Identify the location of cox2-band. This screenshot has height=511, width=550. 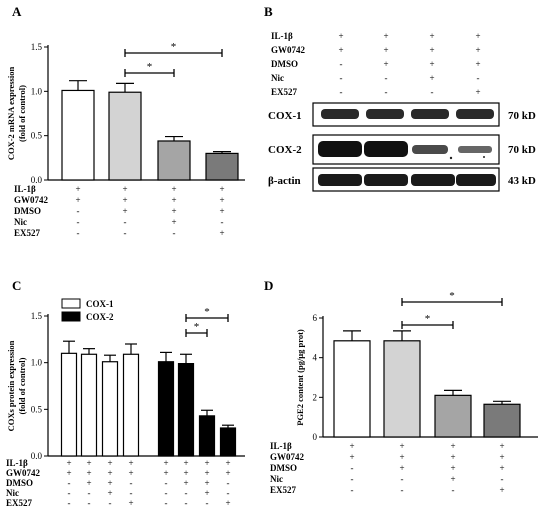
(386, 149).